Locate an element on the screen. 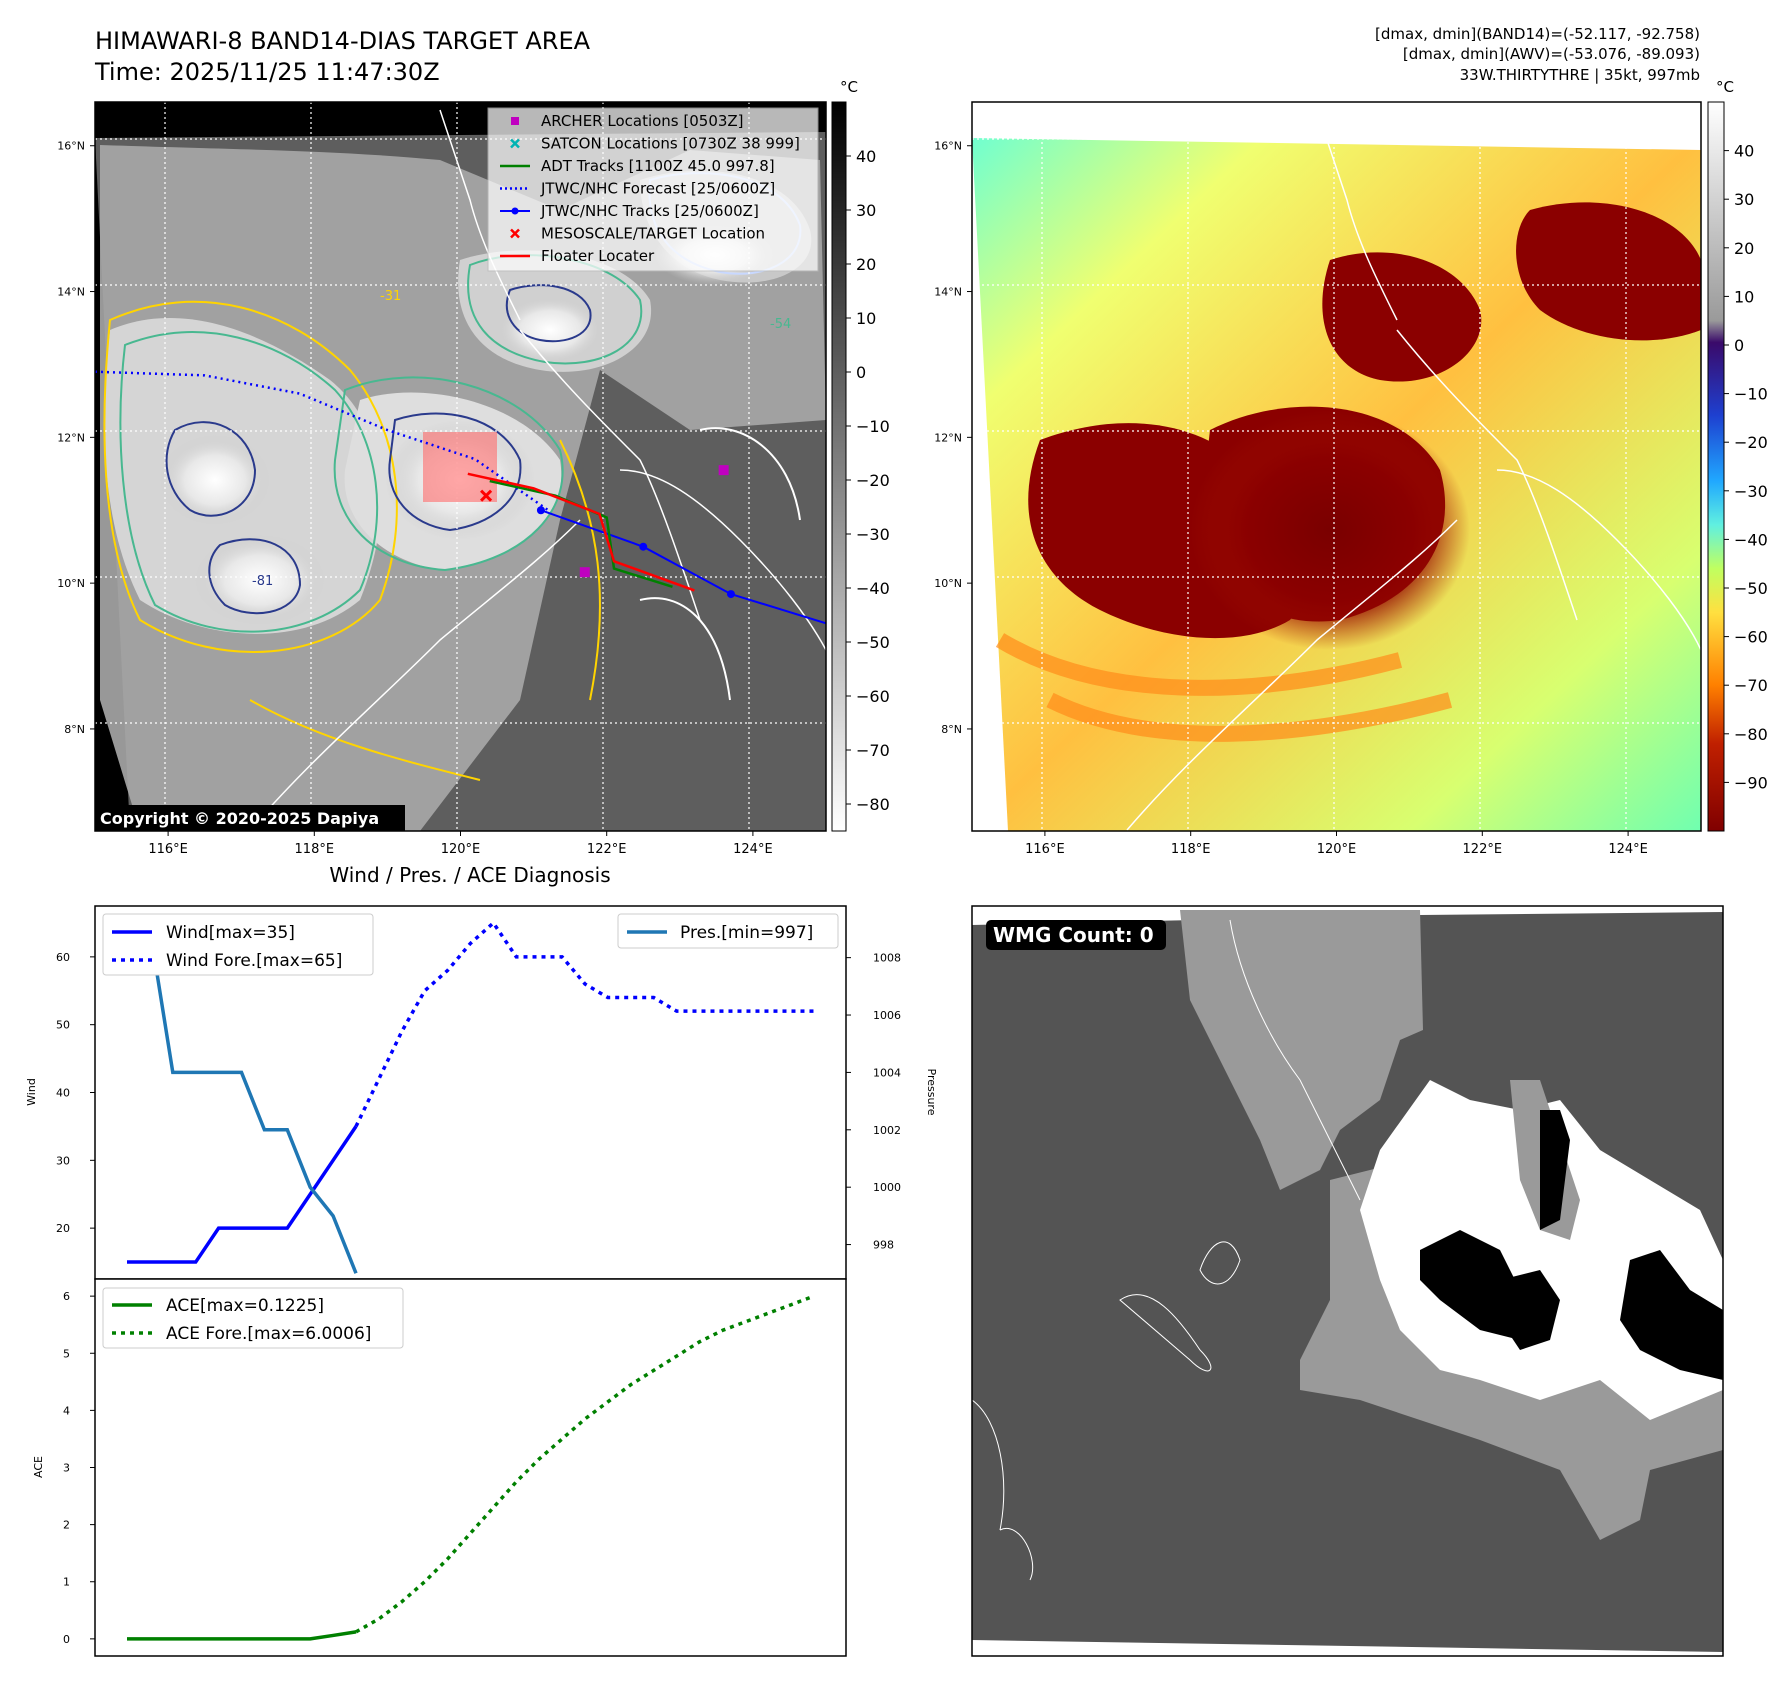 Image resolution: width=1788 pixels, height=1690 pixels. pres-legend: Pres.[min=997] is located at coordinates (728, 931).